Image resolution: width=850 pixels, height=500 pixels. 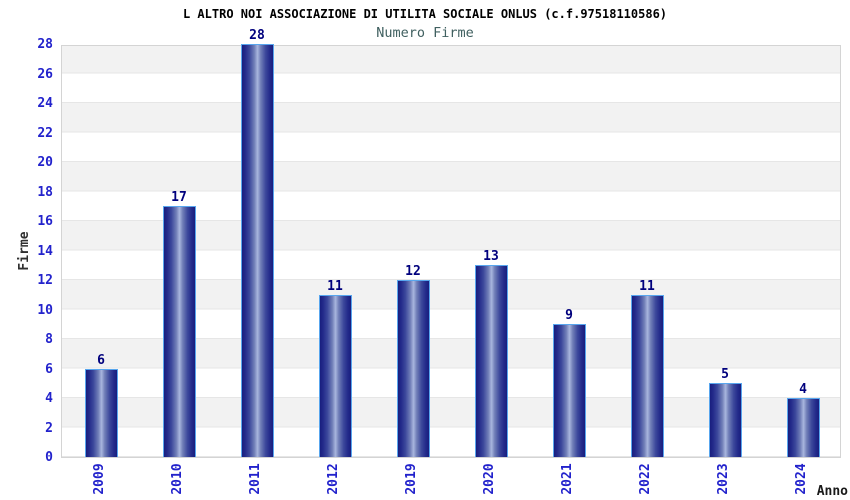 I want to click on bar-2022, so click(x=647, y=375).